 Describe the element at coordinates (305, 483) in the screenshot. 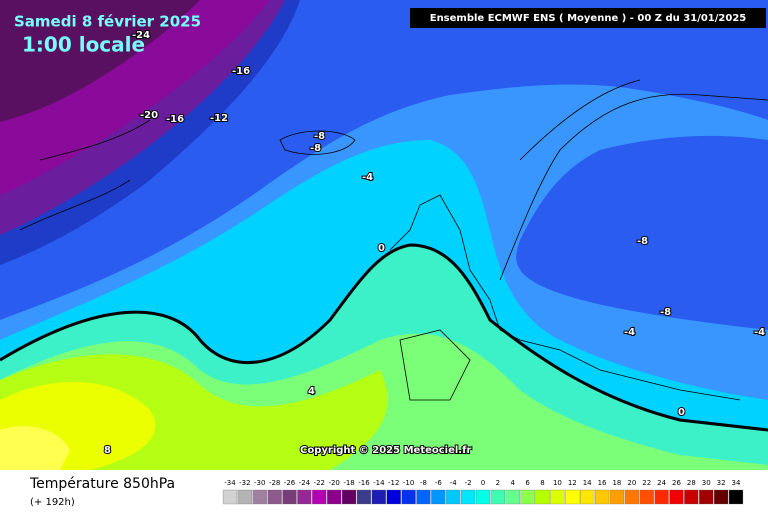

I see `legend-label: -24` at that location.